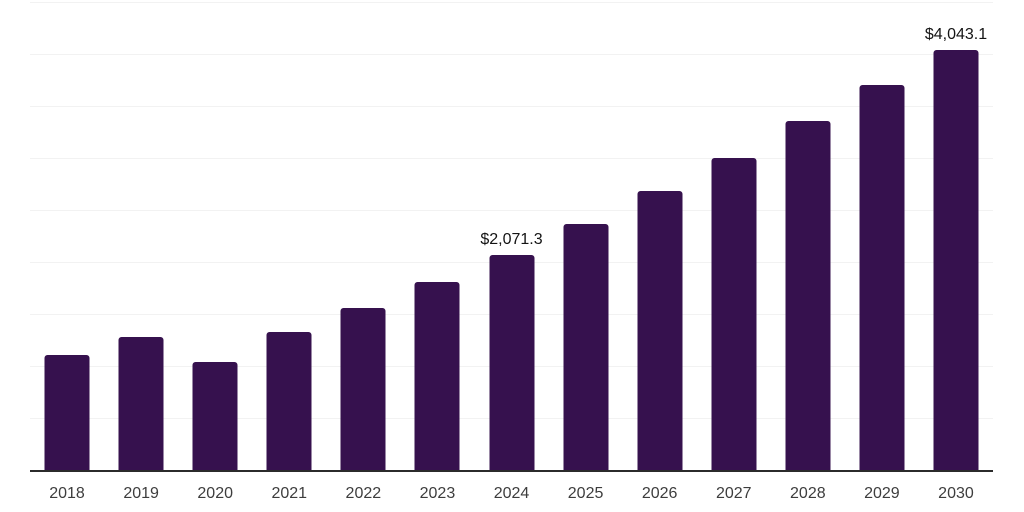 This screenshot has width=1024, height=512. Describe the element at coordinates (67, 412) in the screenshot. I see `bar-2018` at that location.